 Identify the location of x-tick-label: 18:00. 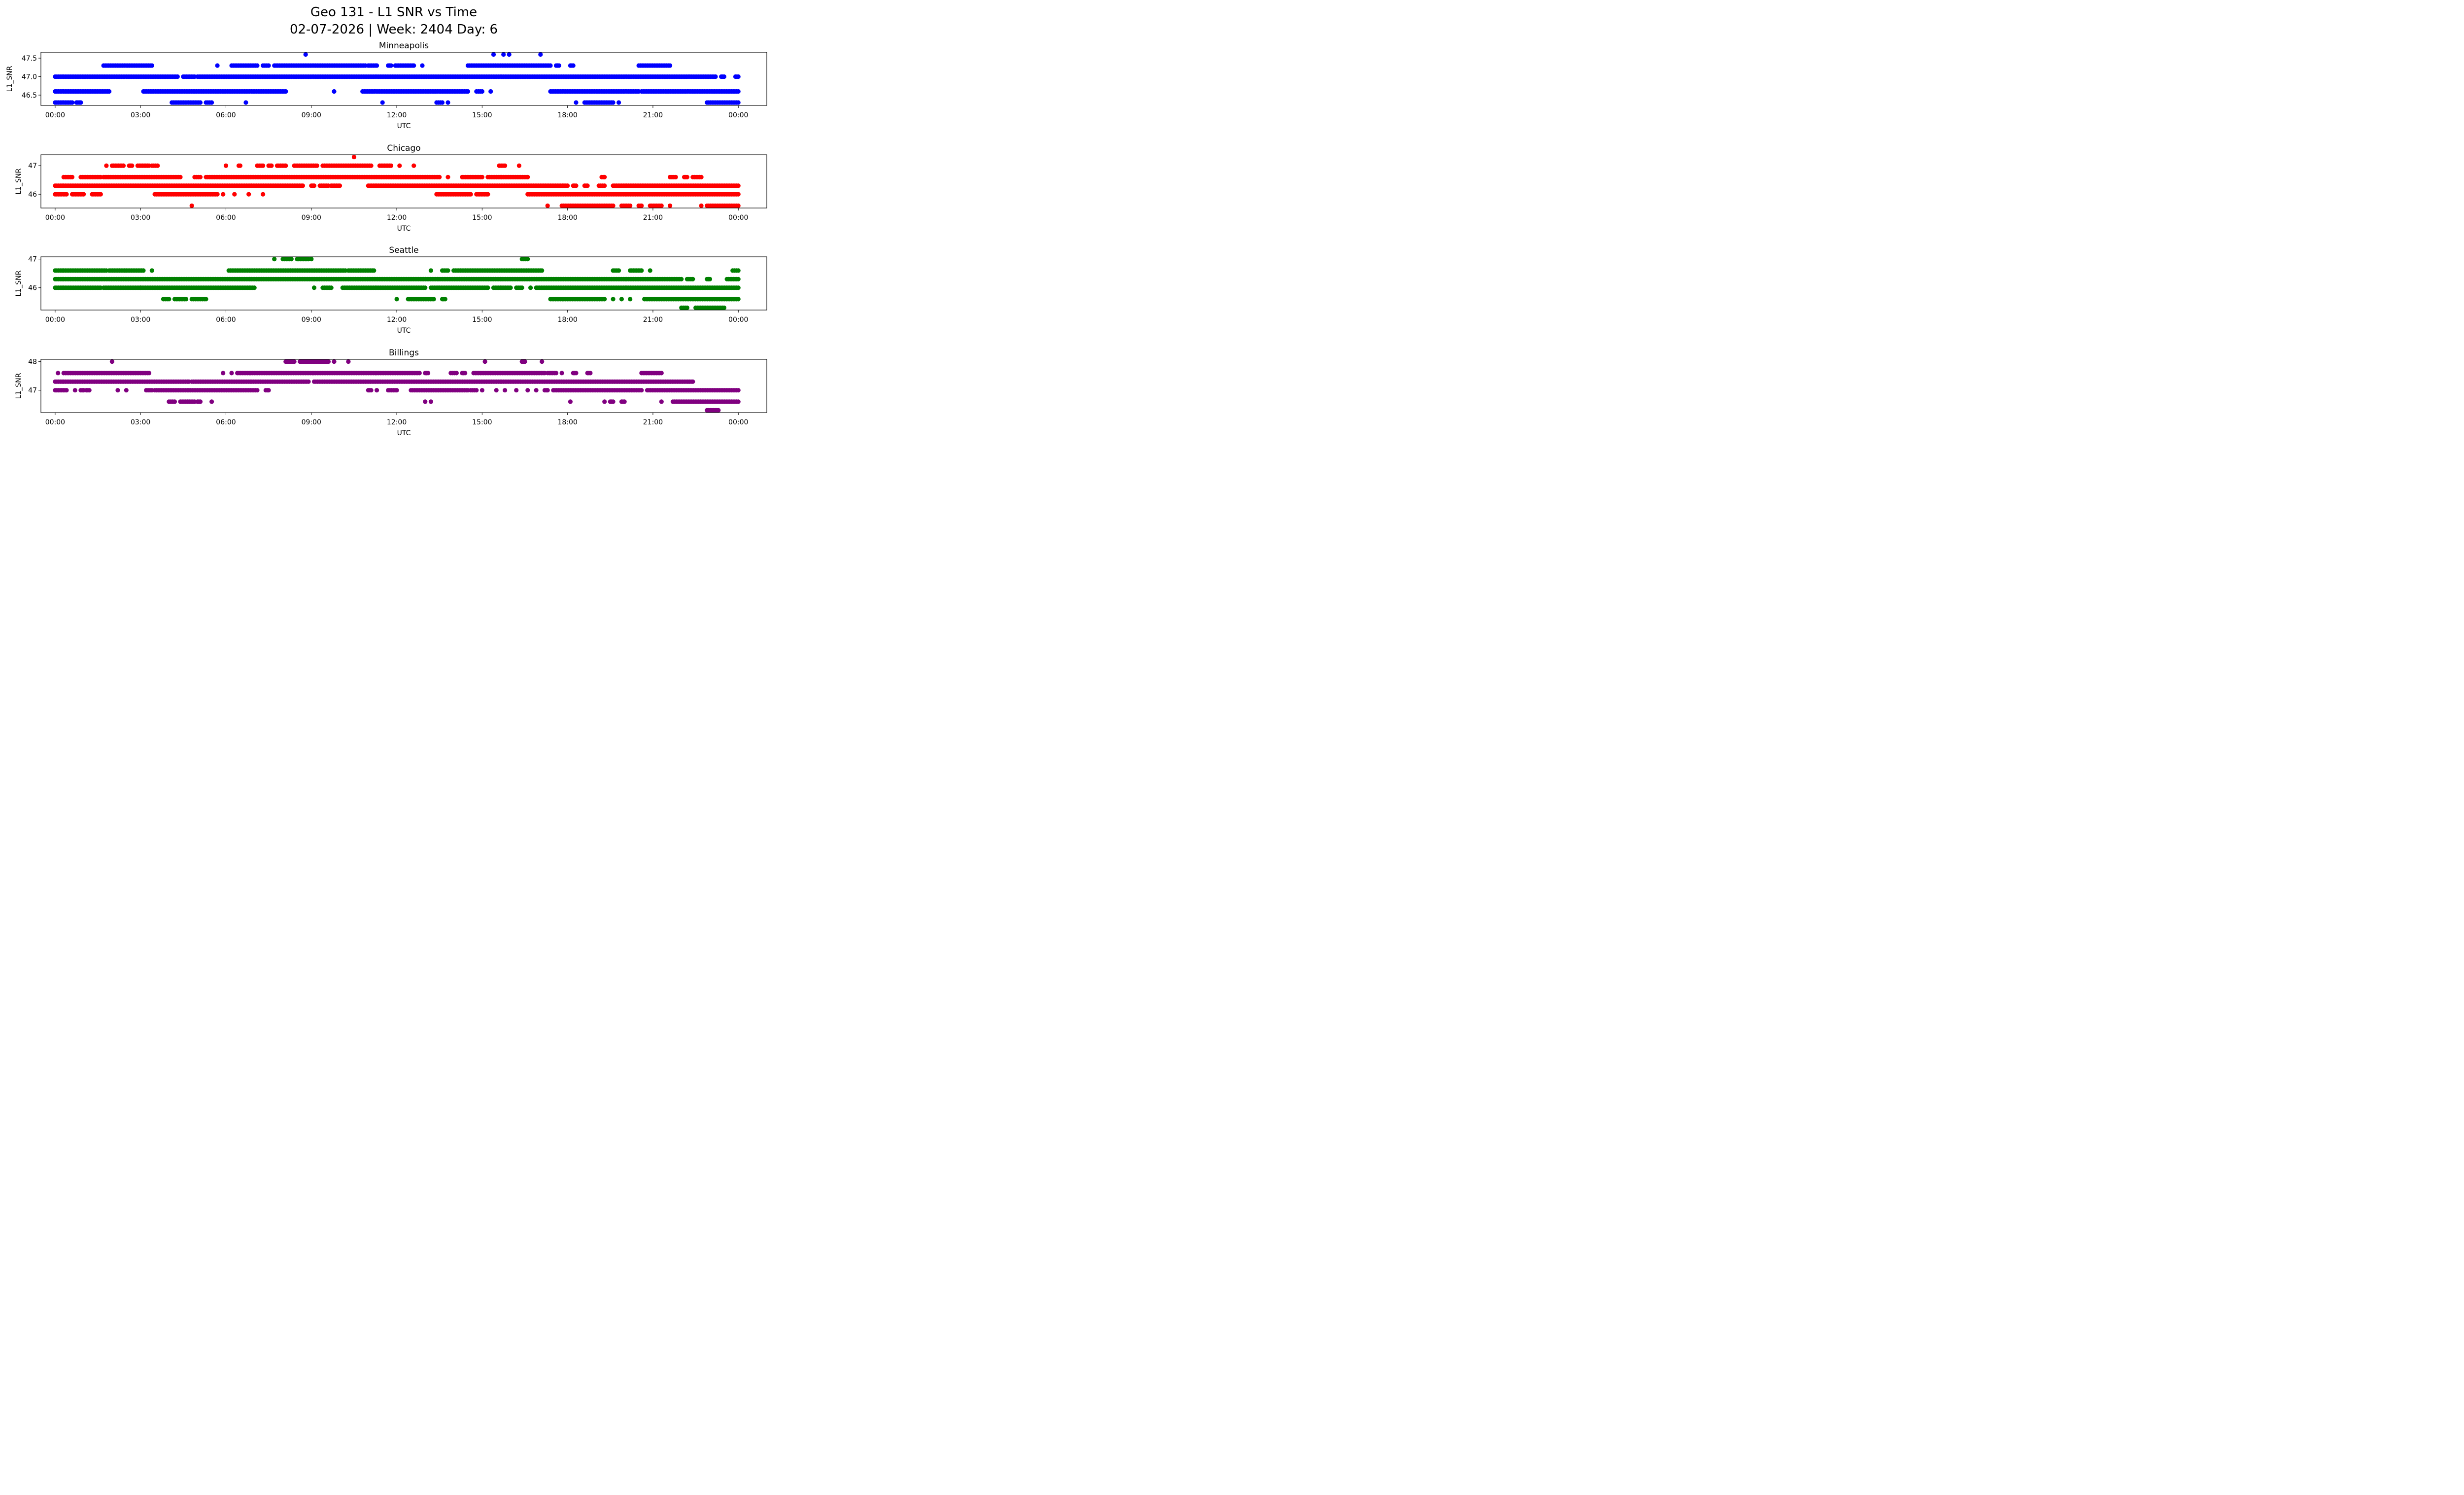
(567, 218).